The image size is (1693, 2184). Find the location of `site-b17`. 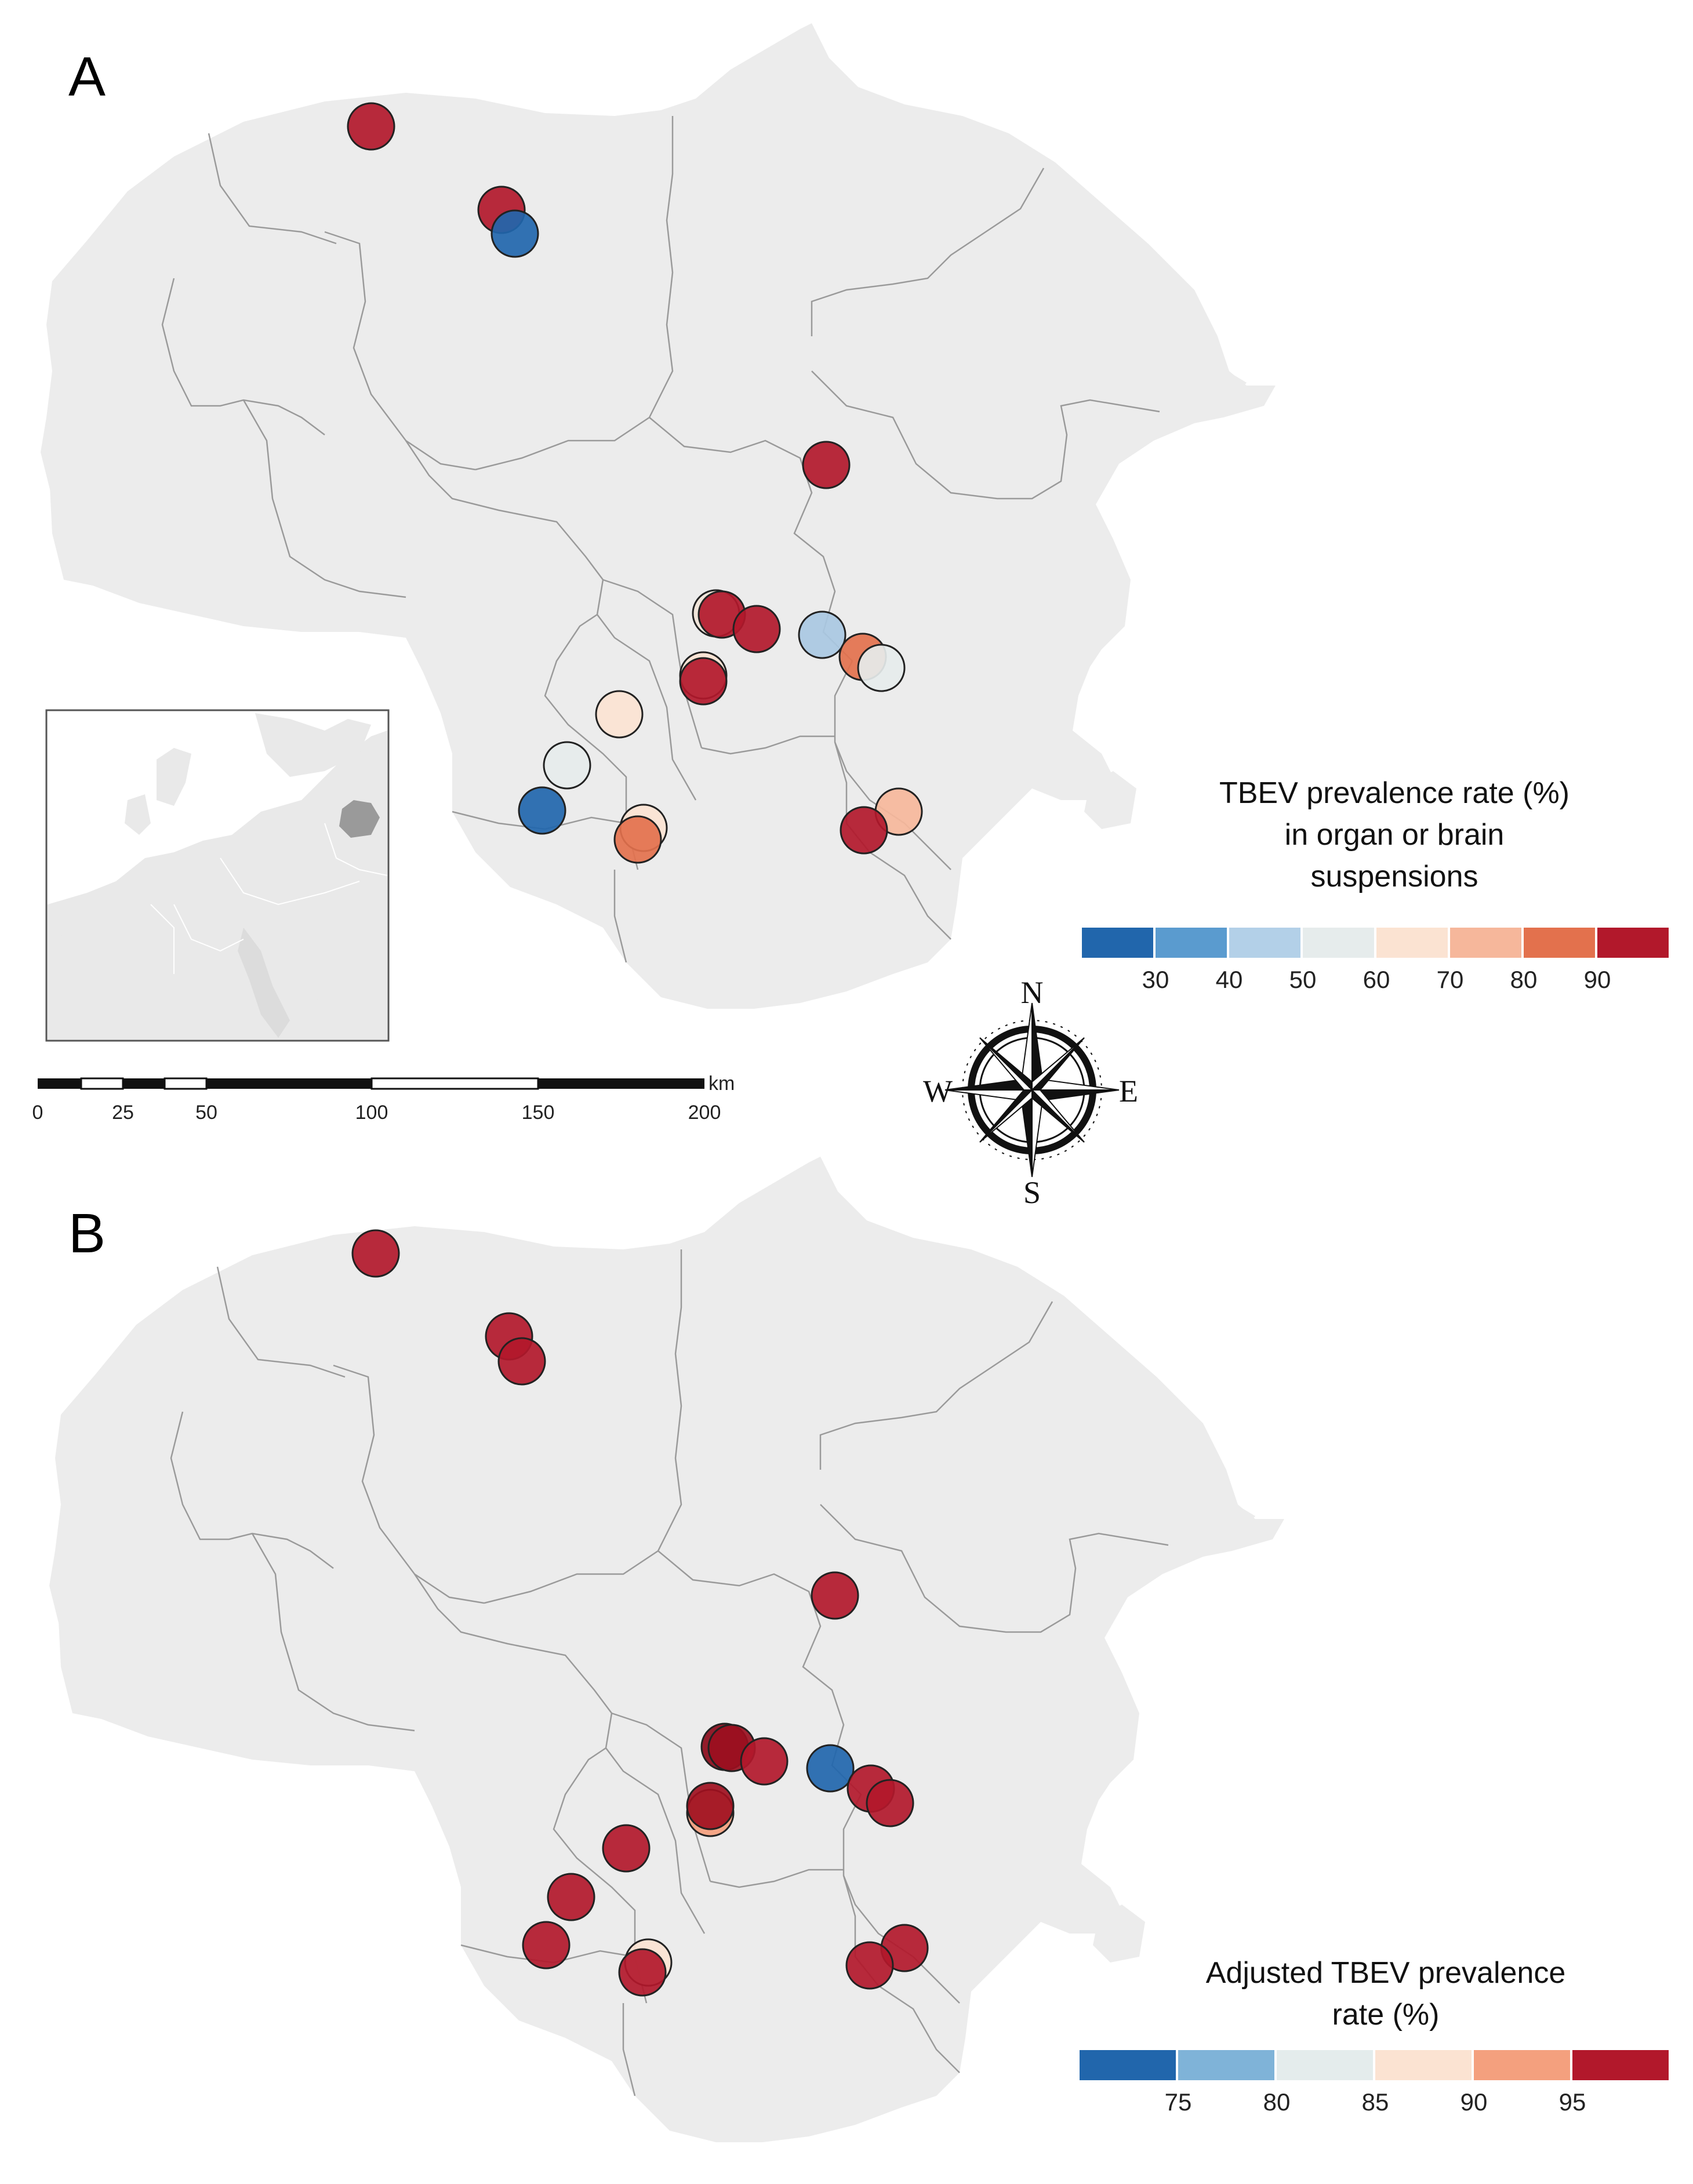

site-b17 is located at coordinates (642, 1972).